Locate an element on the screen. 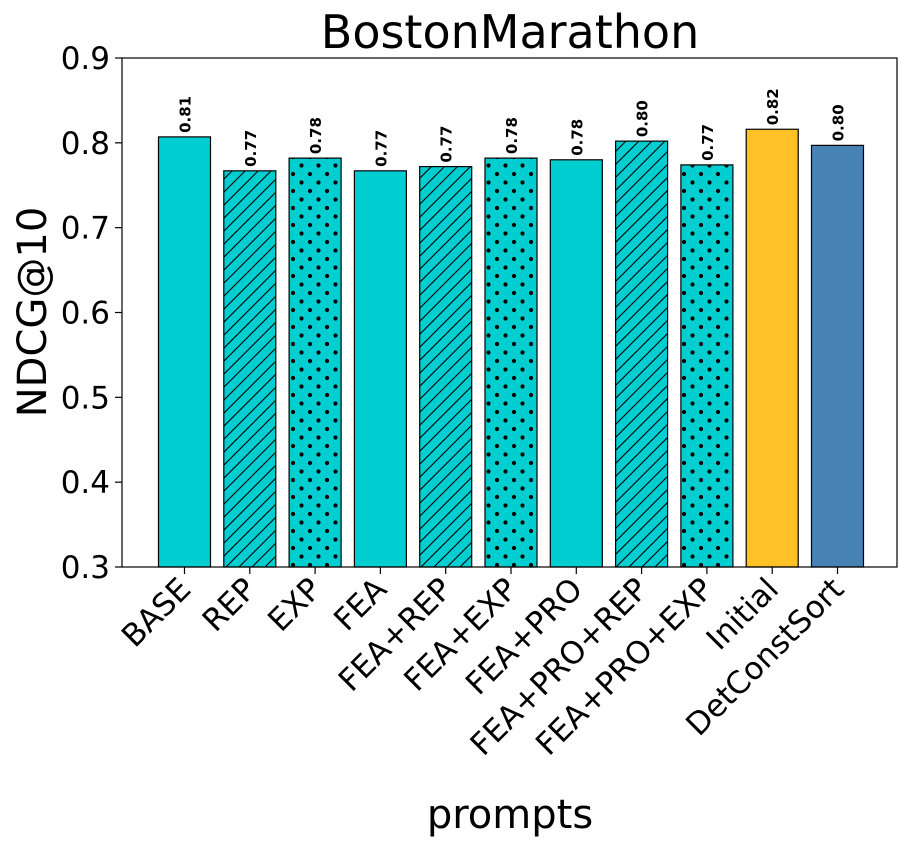  y-tick-label: 0.4 is located at coordinates (85, 483).